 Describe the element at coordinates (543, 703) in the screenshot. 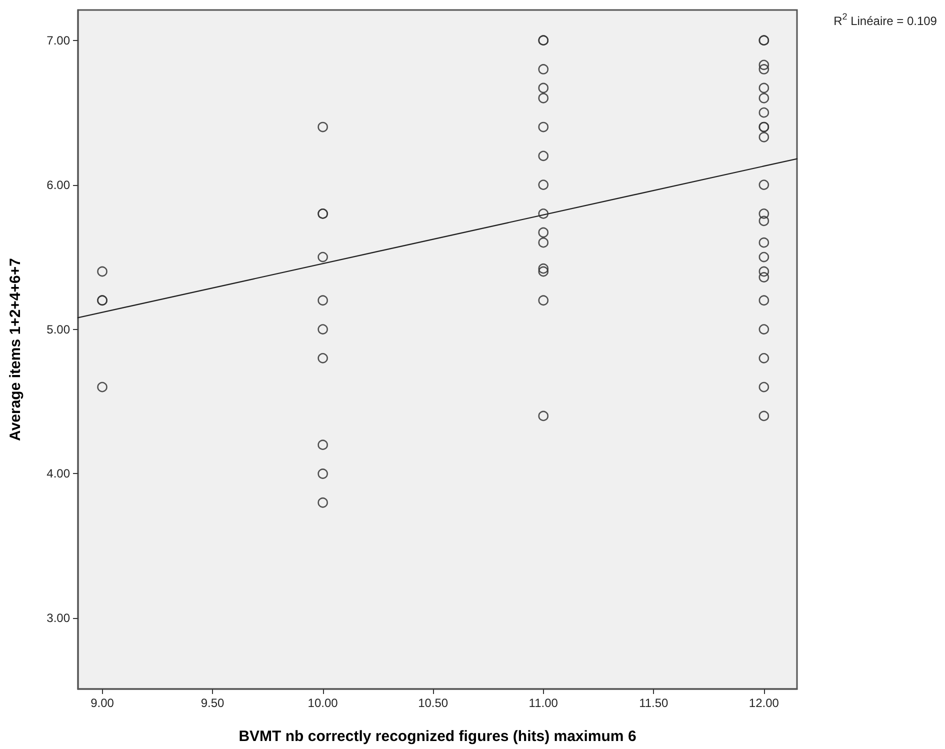

I see `x-tick-label: 11.00` at that location.